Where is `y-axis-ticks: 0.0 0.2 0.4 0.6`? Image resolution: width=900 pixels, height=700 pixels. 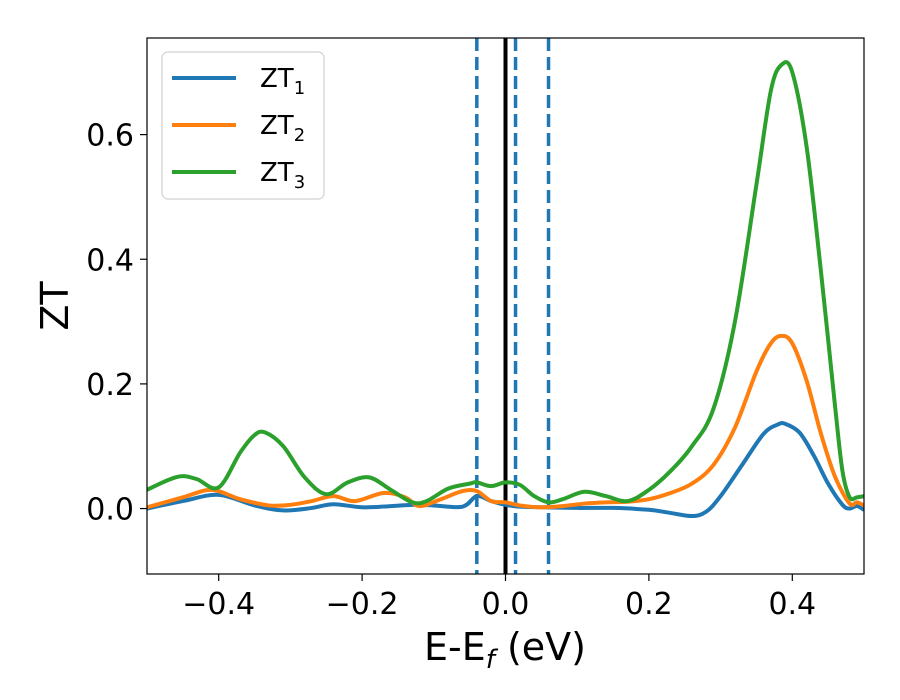 y-axis-ticks: 0.0 0.2 0.4 0.6 is located at coordinates (116, 323).